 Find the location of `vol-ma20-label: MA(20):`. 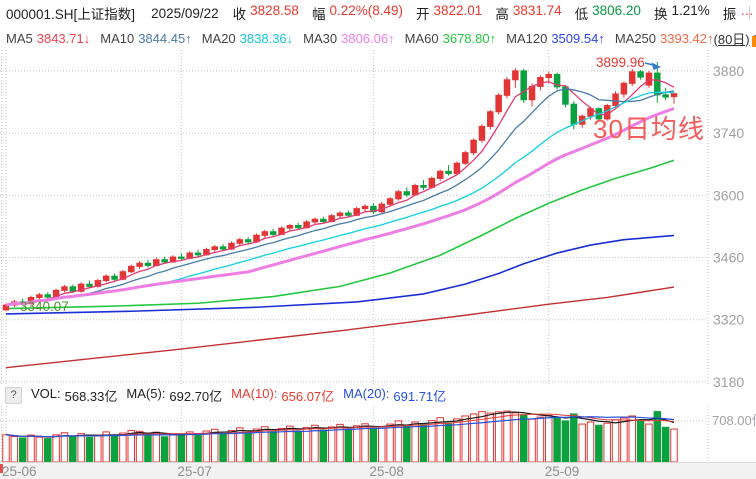

vol-ma20-label: MA(20): is located at coordinates (366, 393).